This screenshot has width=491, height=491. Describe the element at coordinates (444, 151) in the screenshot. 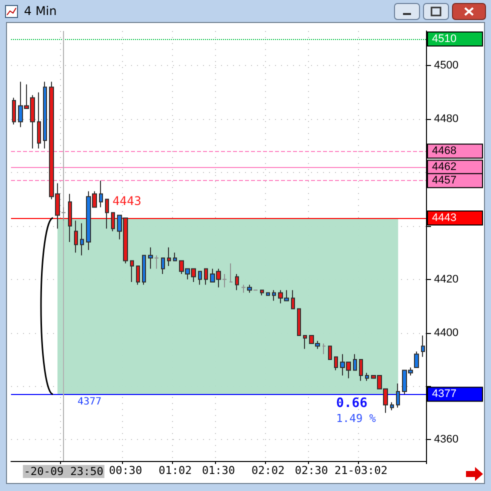

I see `ref-line-label: 4468` at that location.